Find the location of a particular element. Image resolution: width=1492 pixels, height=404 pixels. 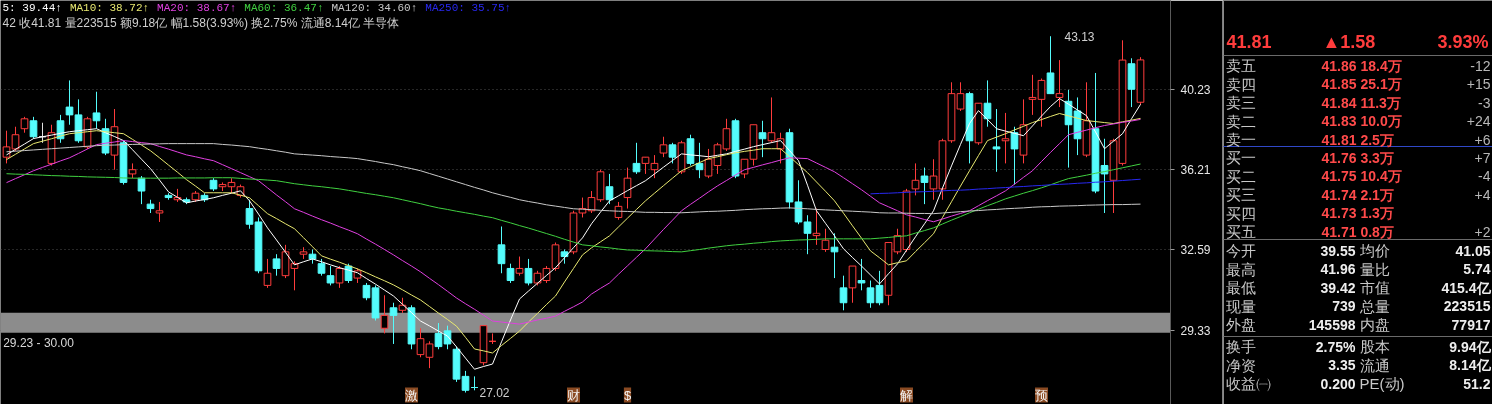

text: 145598 is located at coordinates (1332, 324).